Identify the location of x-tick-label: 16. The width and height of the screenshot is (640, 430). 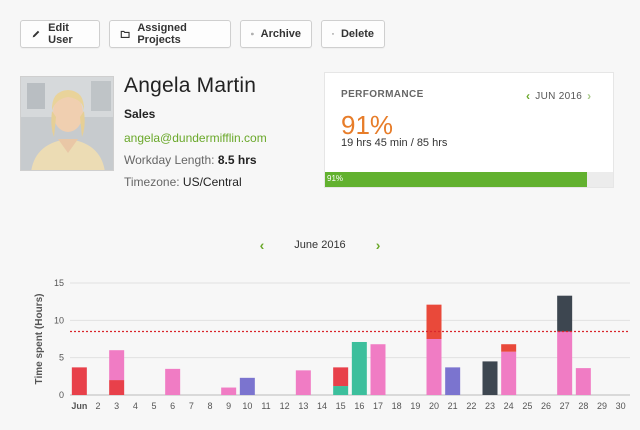
(359, 406).